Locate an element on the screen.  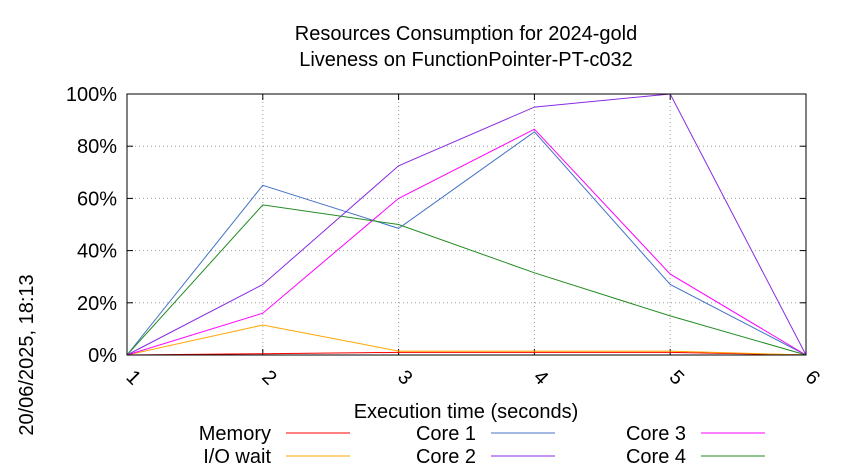
x-tick-label: 5 is located at coordinates (676, 377).